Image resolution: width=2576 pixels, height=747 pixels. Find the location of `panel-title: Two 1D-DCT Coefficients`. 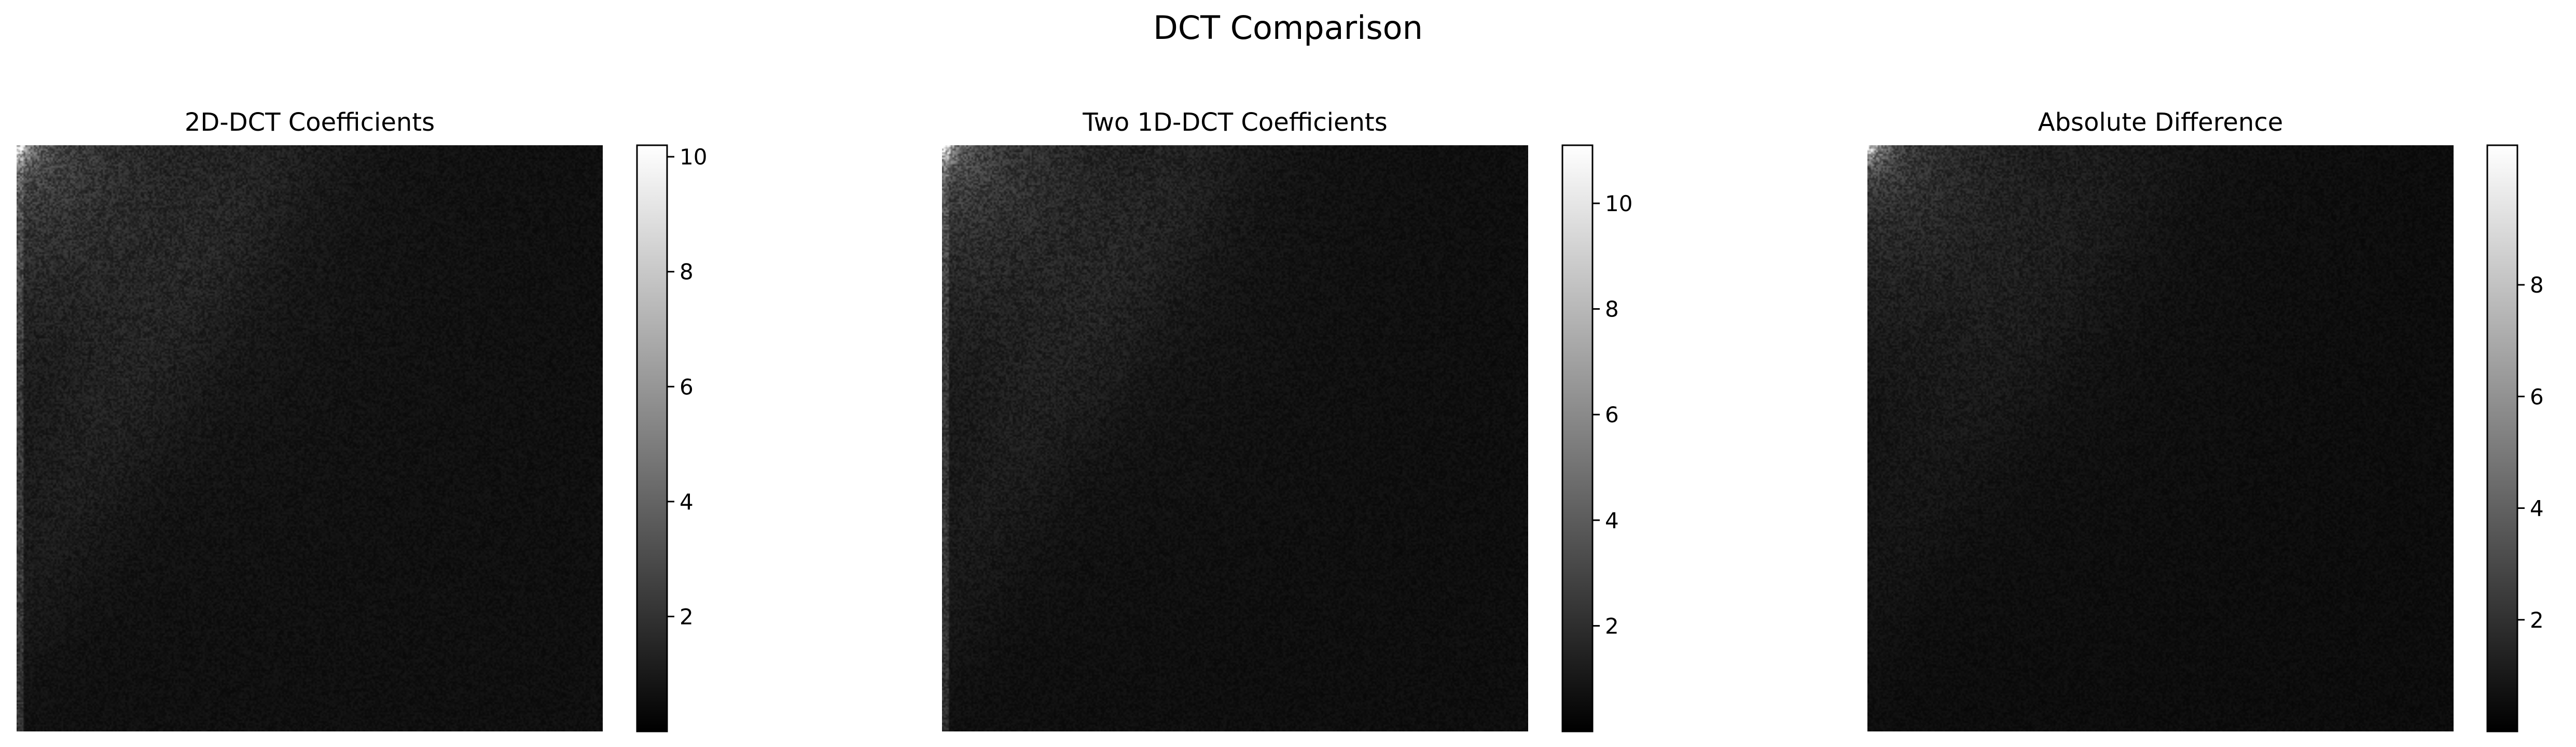

panel-title: Two 1D-DCT Coefficients is located at coordinates (1234, 123).